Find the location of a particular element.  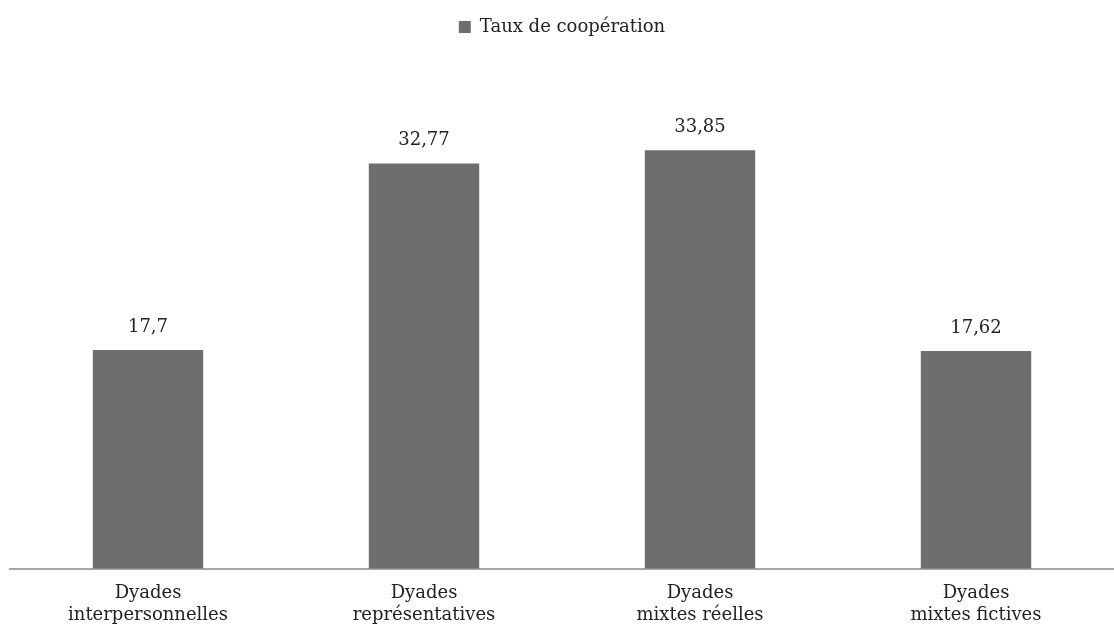

legend-label: Taux de coopération is located at coordinates (572, 25).